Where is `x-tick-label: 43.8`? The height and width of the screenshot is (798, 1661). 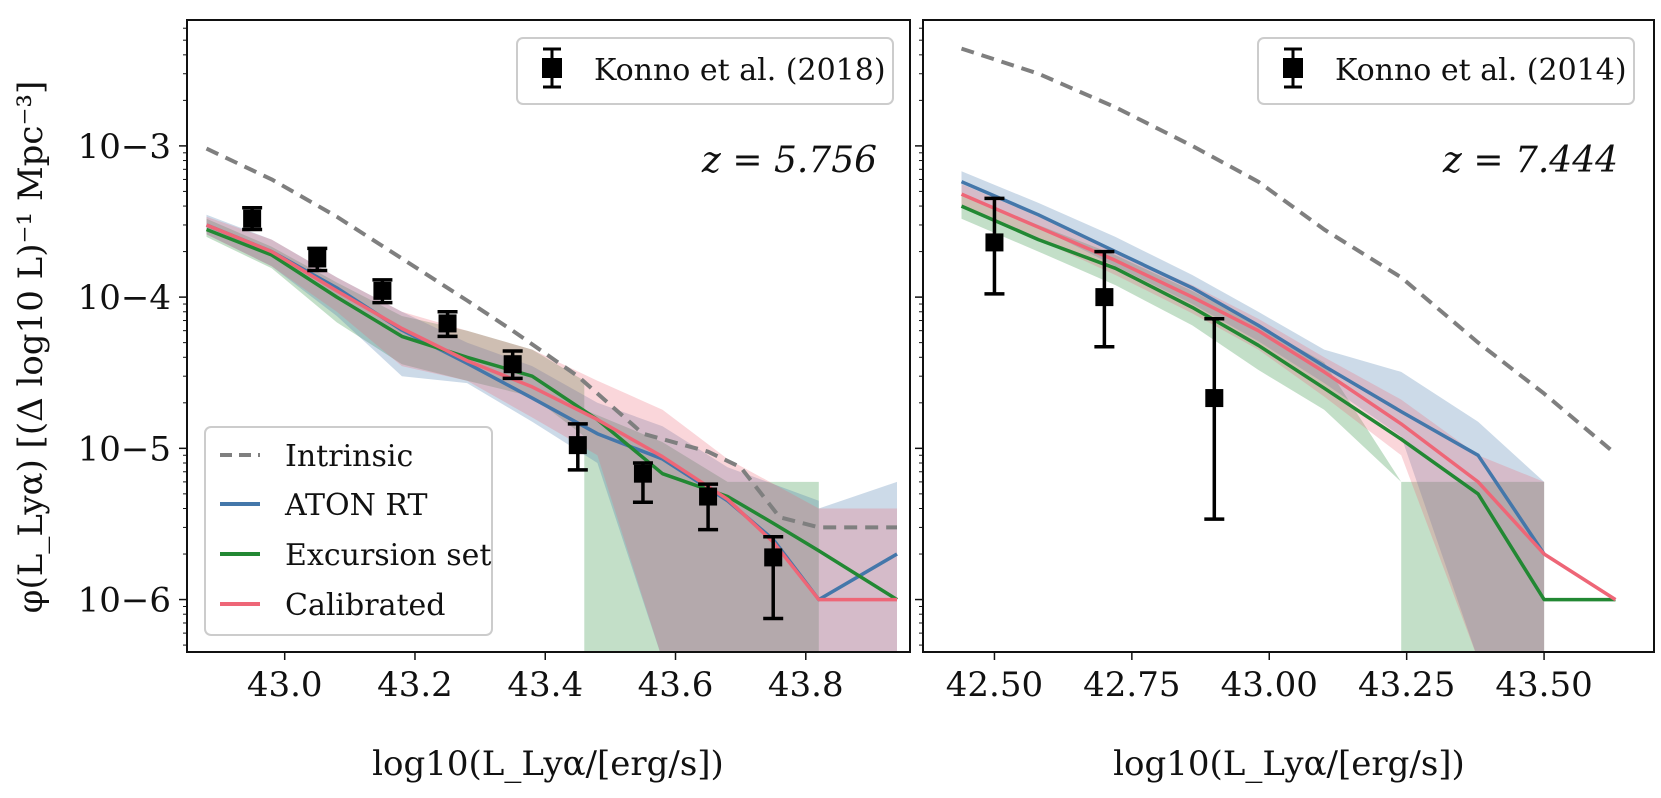
x-tick-label: 43.8 is located at coordinates (806, 685).